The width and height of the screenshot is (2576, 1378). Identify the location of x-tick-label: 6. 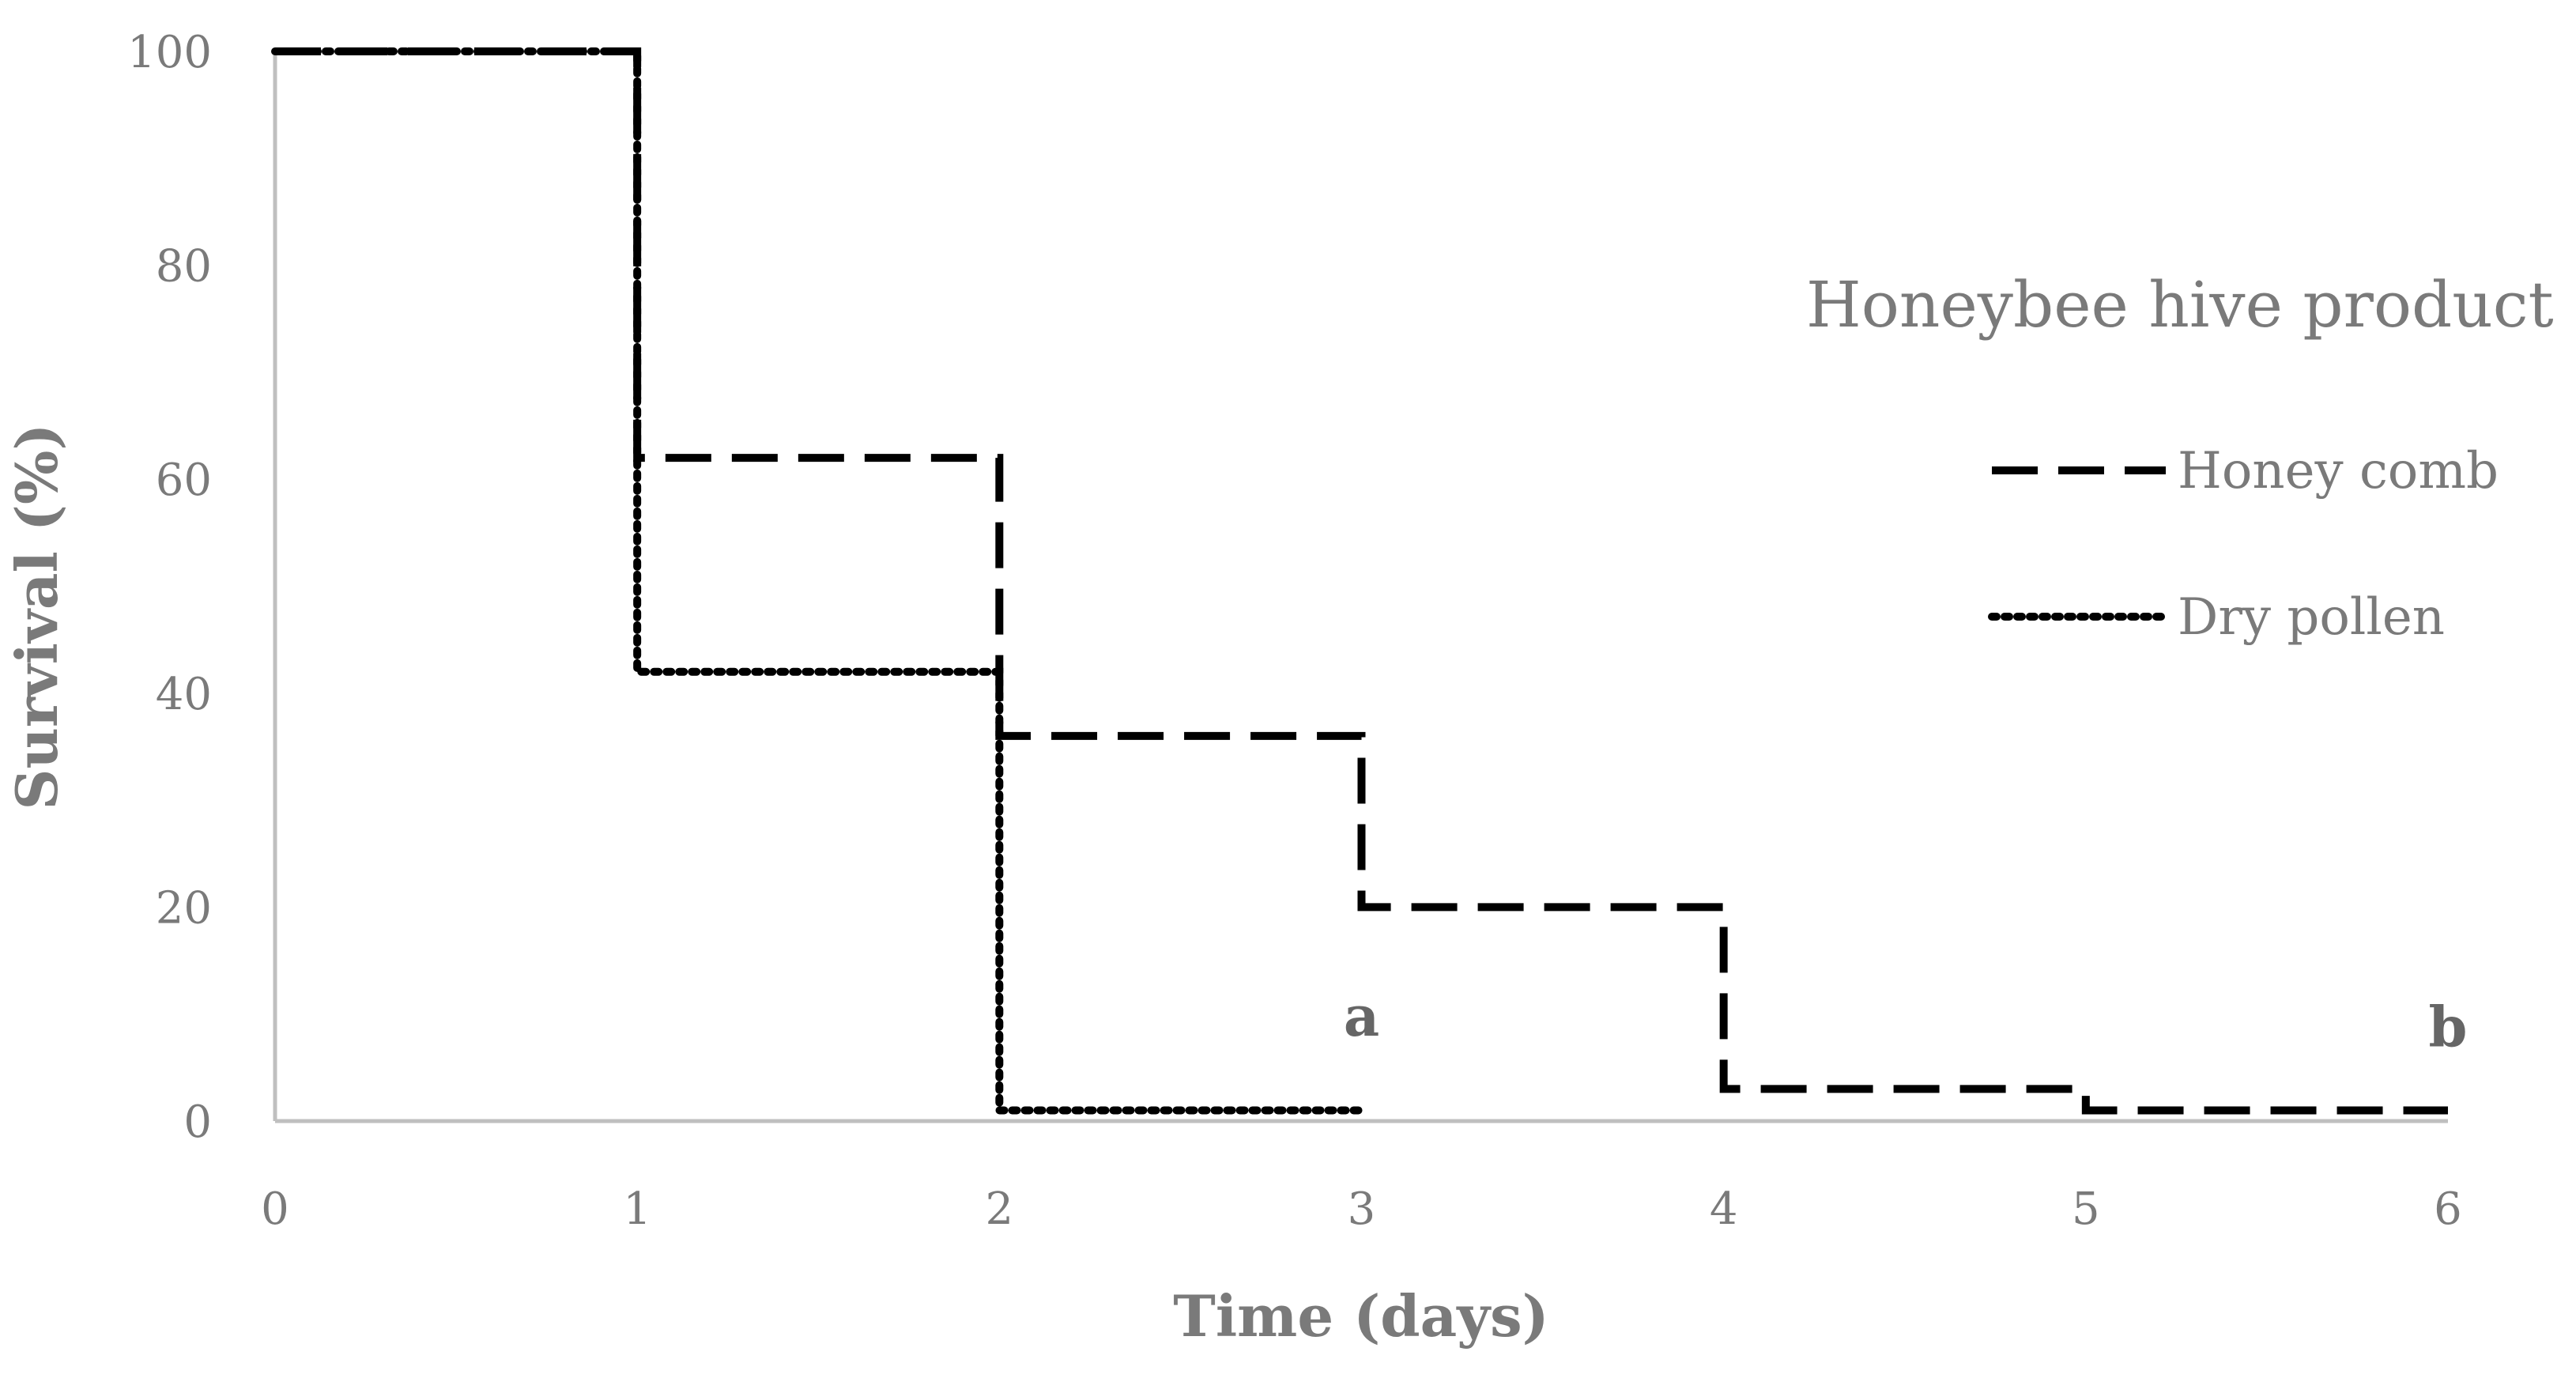
(2448, 1209).